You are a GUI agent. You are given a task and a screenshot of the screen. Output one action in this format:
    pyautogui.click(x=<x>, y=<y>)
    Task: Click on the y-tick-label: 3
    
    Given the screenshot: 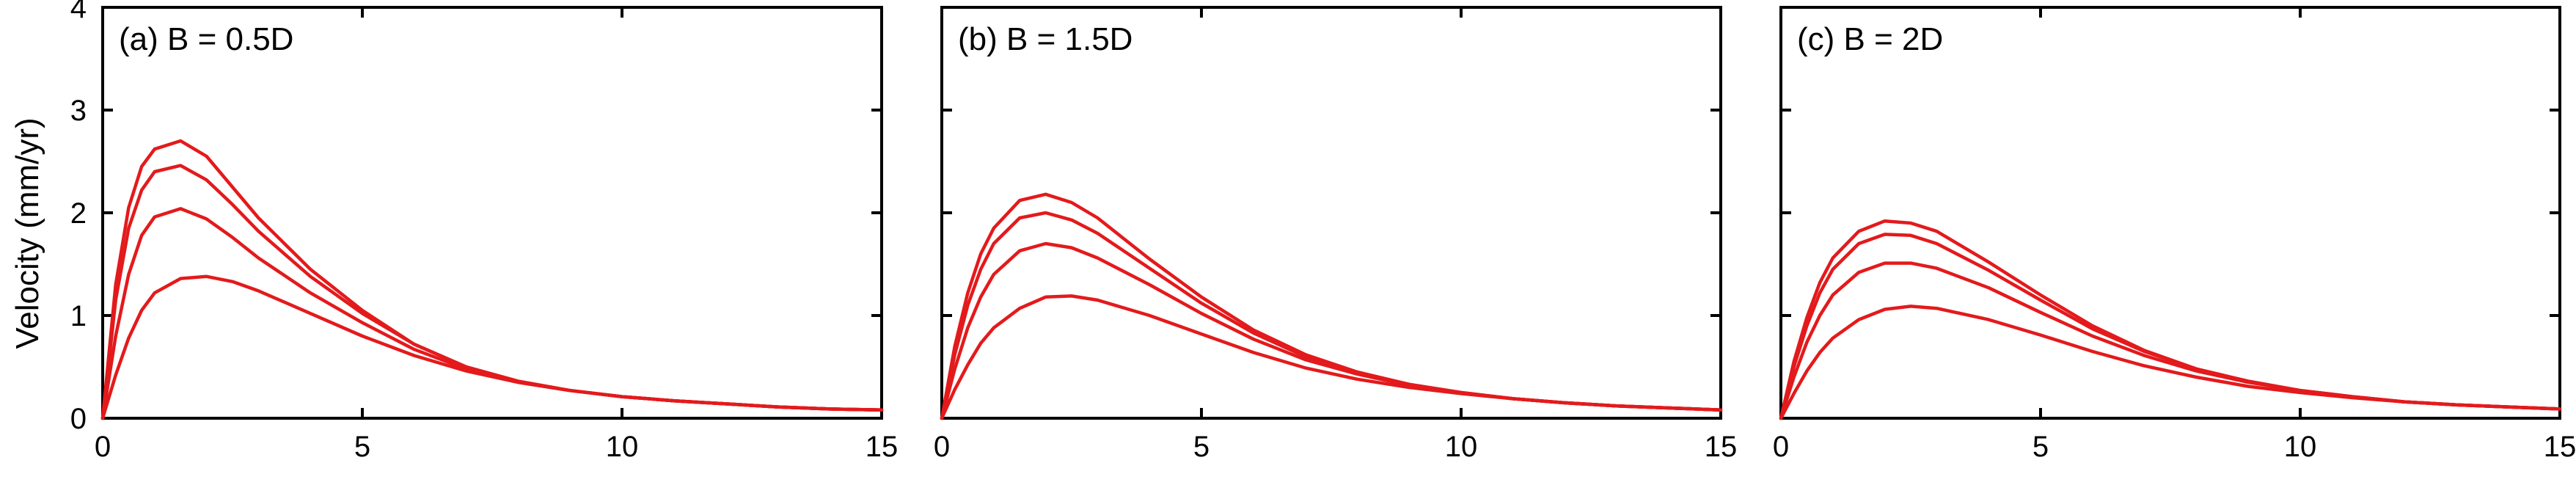 What is the action you would take?
    pyautogui.click(x=78, y=111)
    